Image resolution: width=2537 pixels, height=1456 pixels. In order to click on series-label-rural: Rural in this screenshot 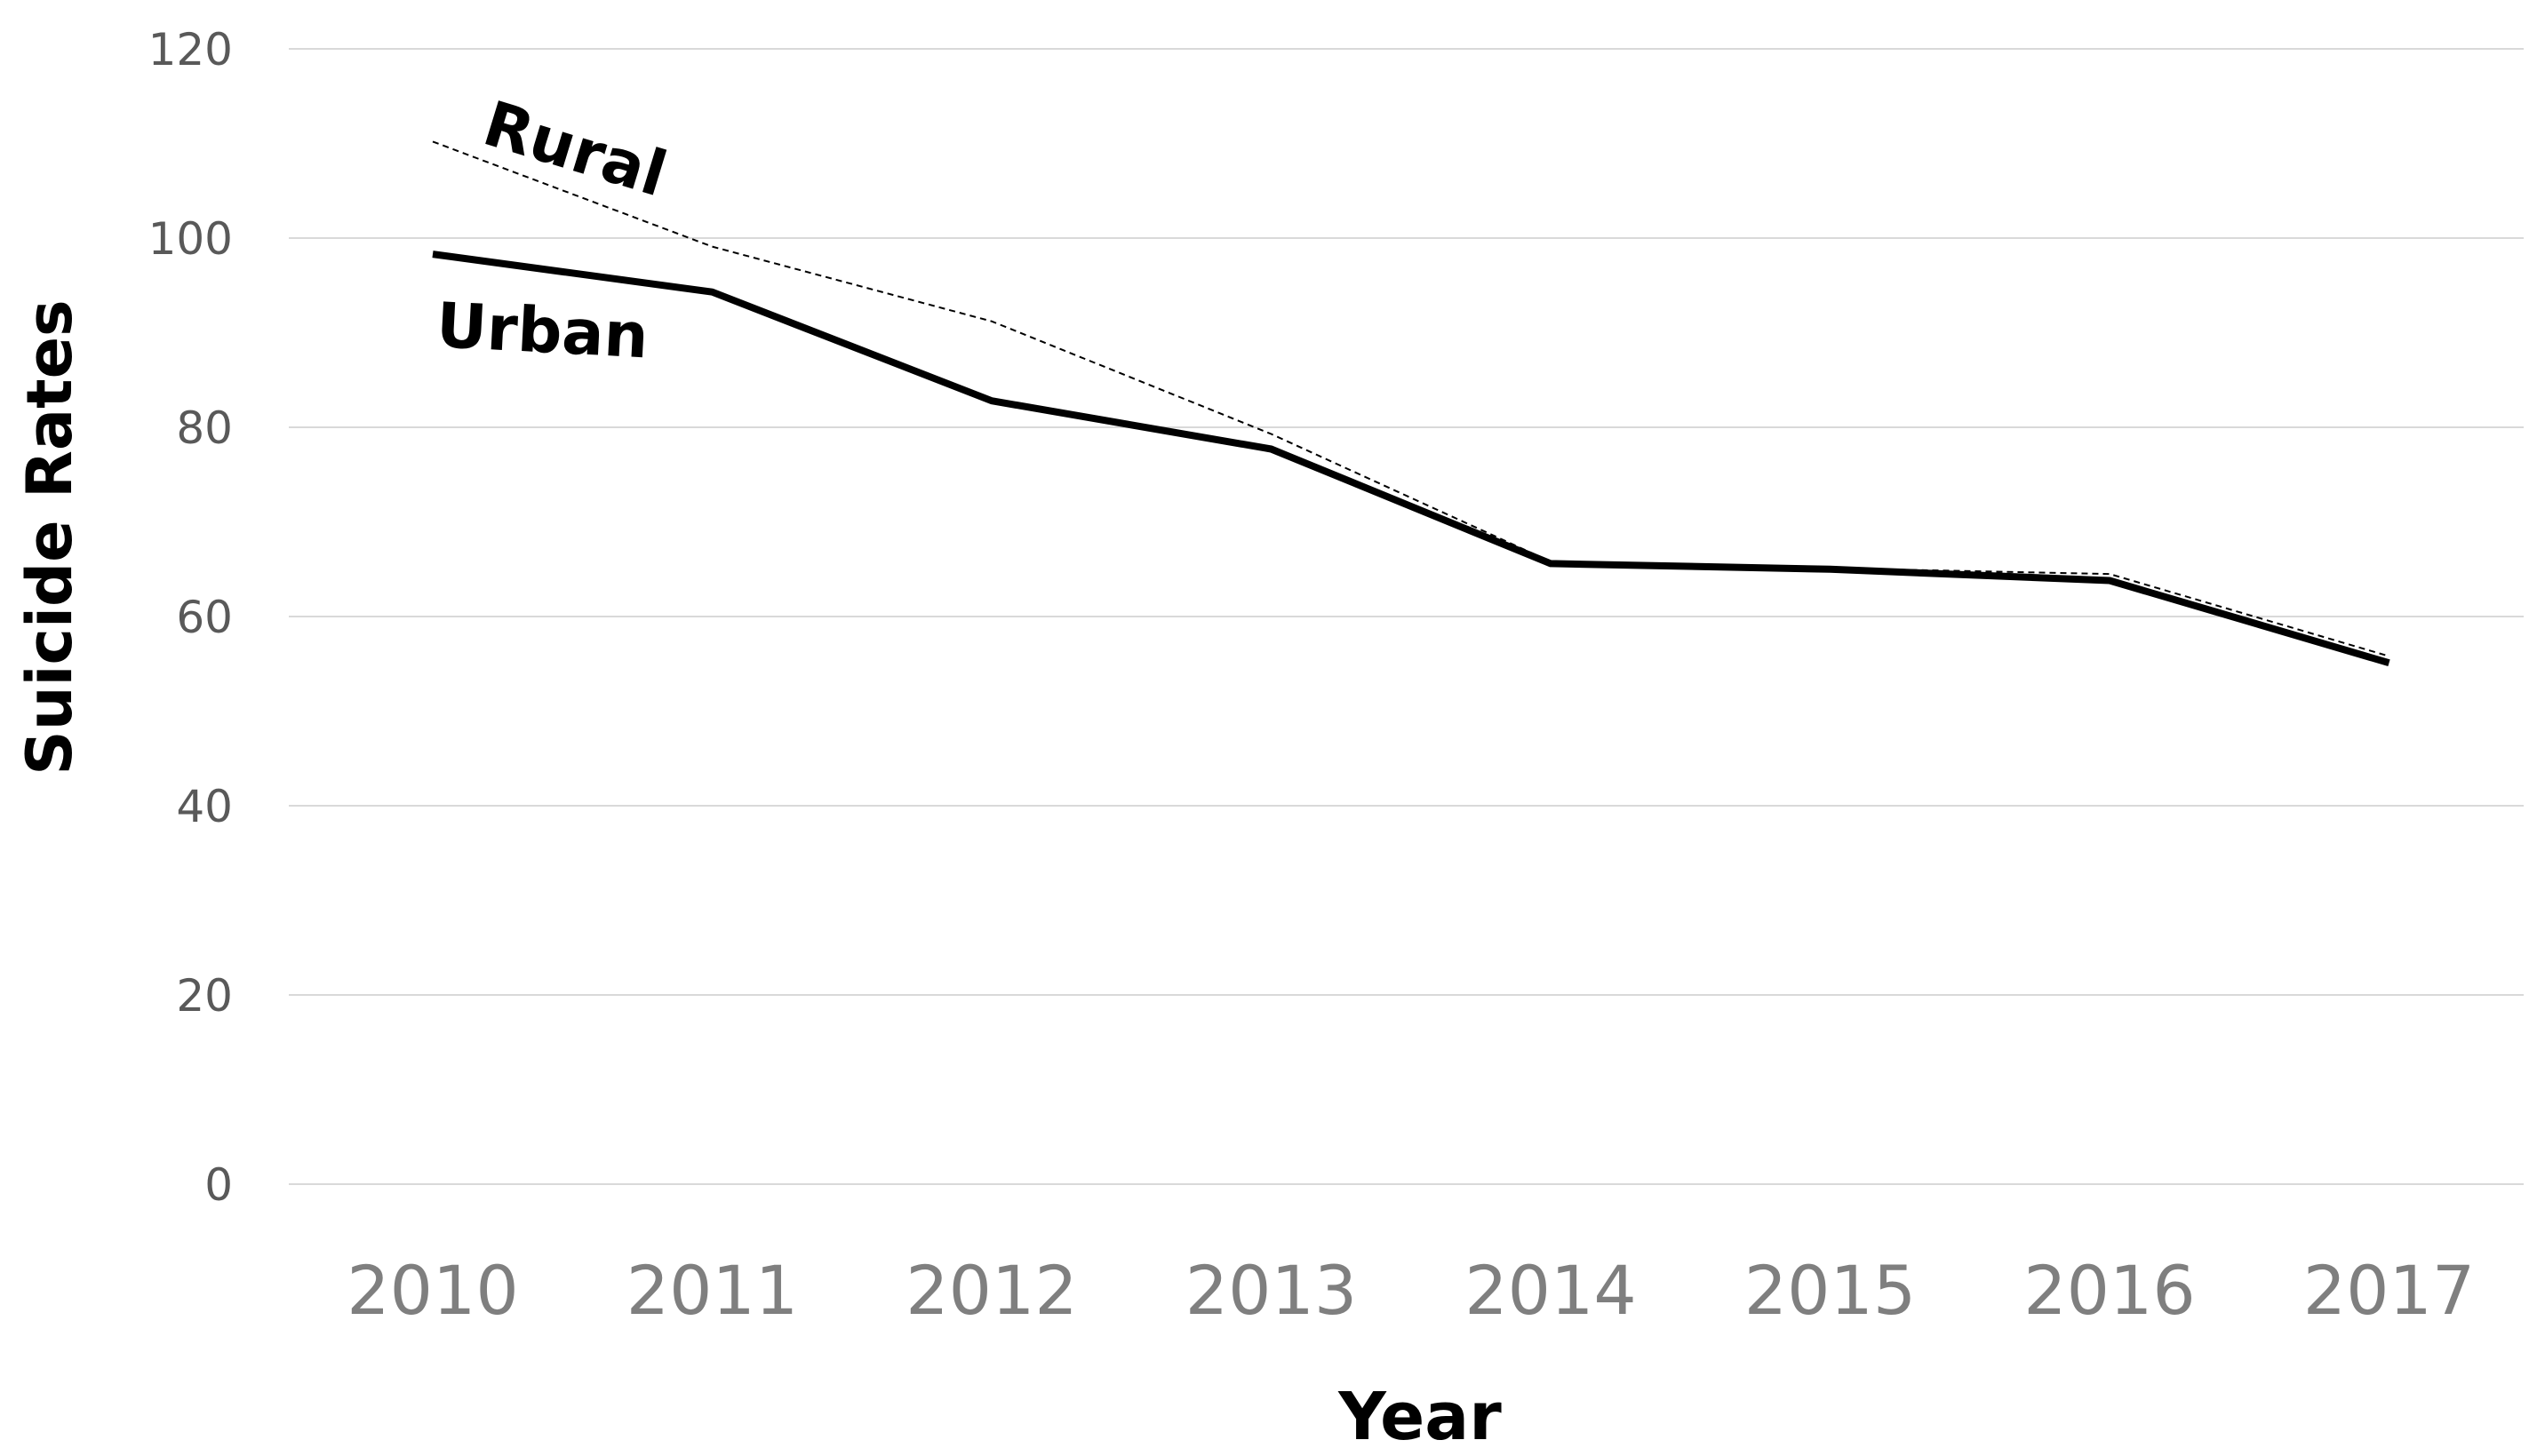, I will do `click(574, 149)`.